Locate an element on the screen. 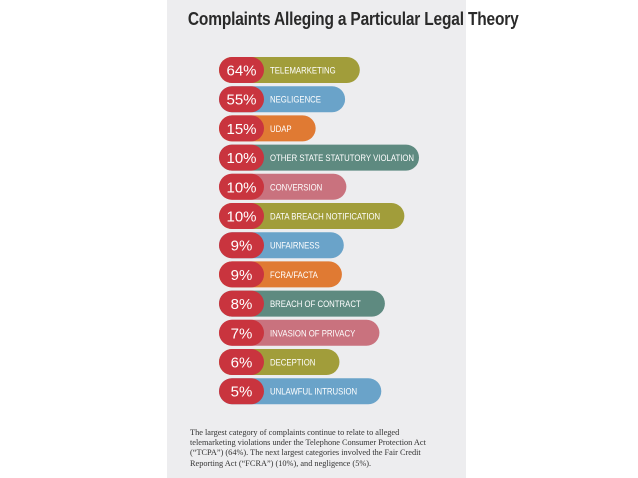 Image resolution: width=638 pixels, height=478 pixels. bar-category-label: UNLAWFUL INTRUSION is located at coordinates (313, 391).